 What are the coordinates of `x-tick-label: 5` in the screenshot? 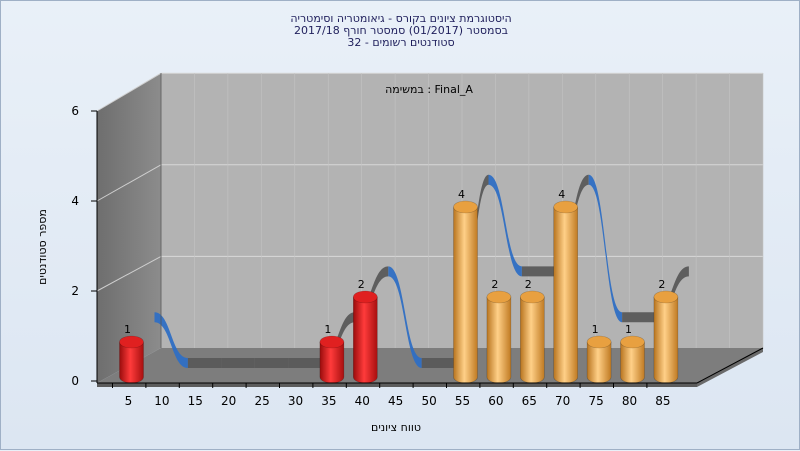 It's located at (129, 401).